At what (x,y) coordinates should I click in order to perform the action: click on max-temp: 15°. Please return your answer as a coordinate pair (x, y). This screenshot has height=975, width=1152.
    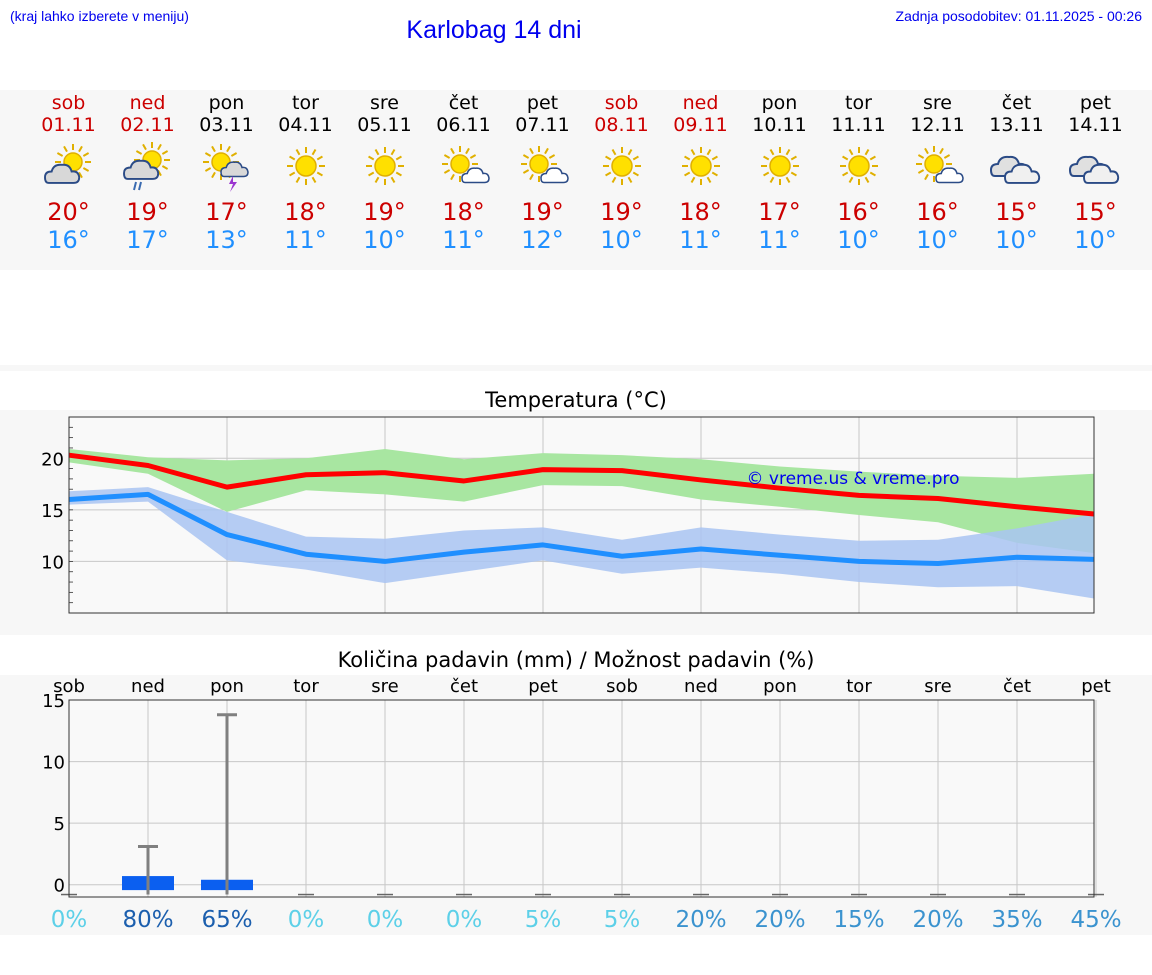
    Looking at the image, I should click on (1095, 212).